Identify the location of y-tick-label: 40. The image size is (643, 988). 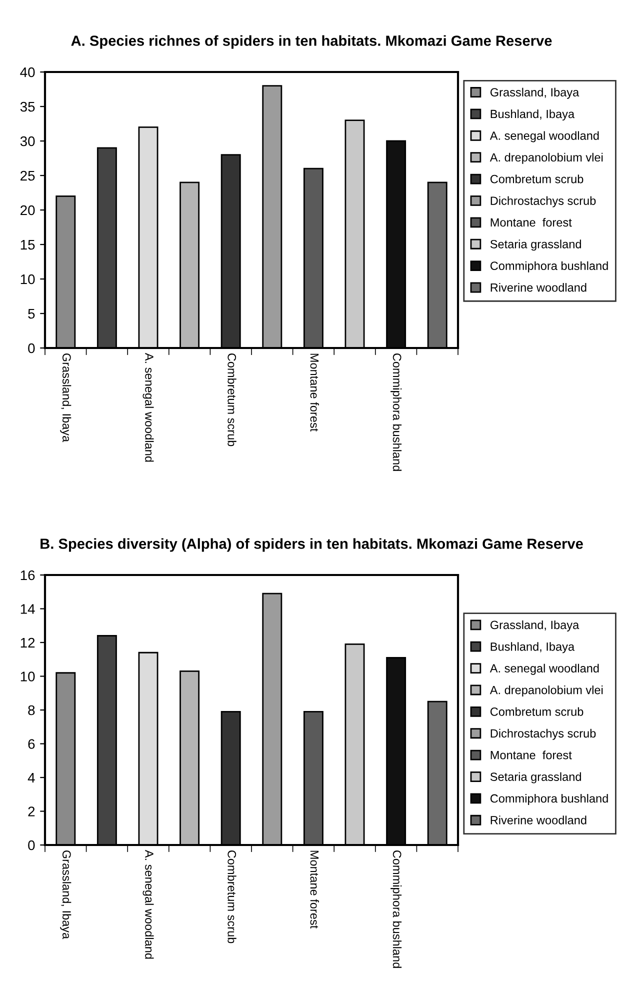
(27, 72).